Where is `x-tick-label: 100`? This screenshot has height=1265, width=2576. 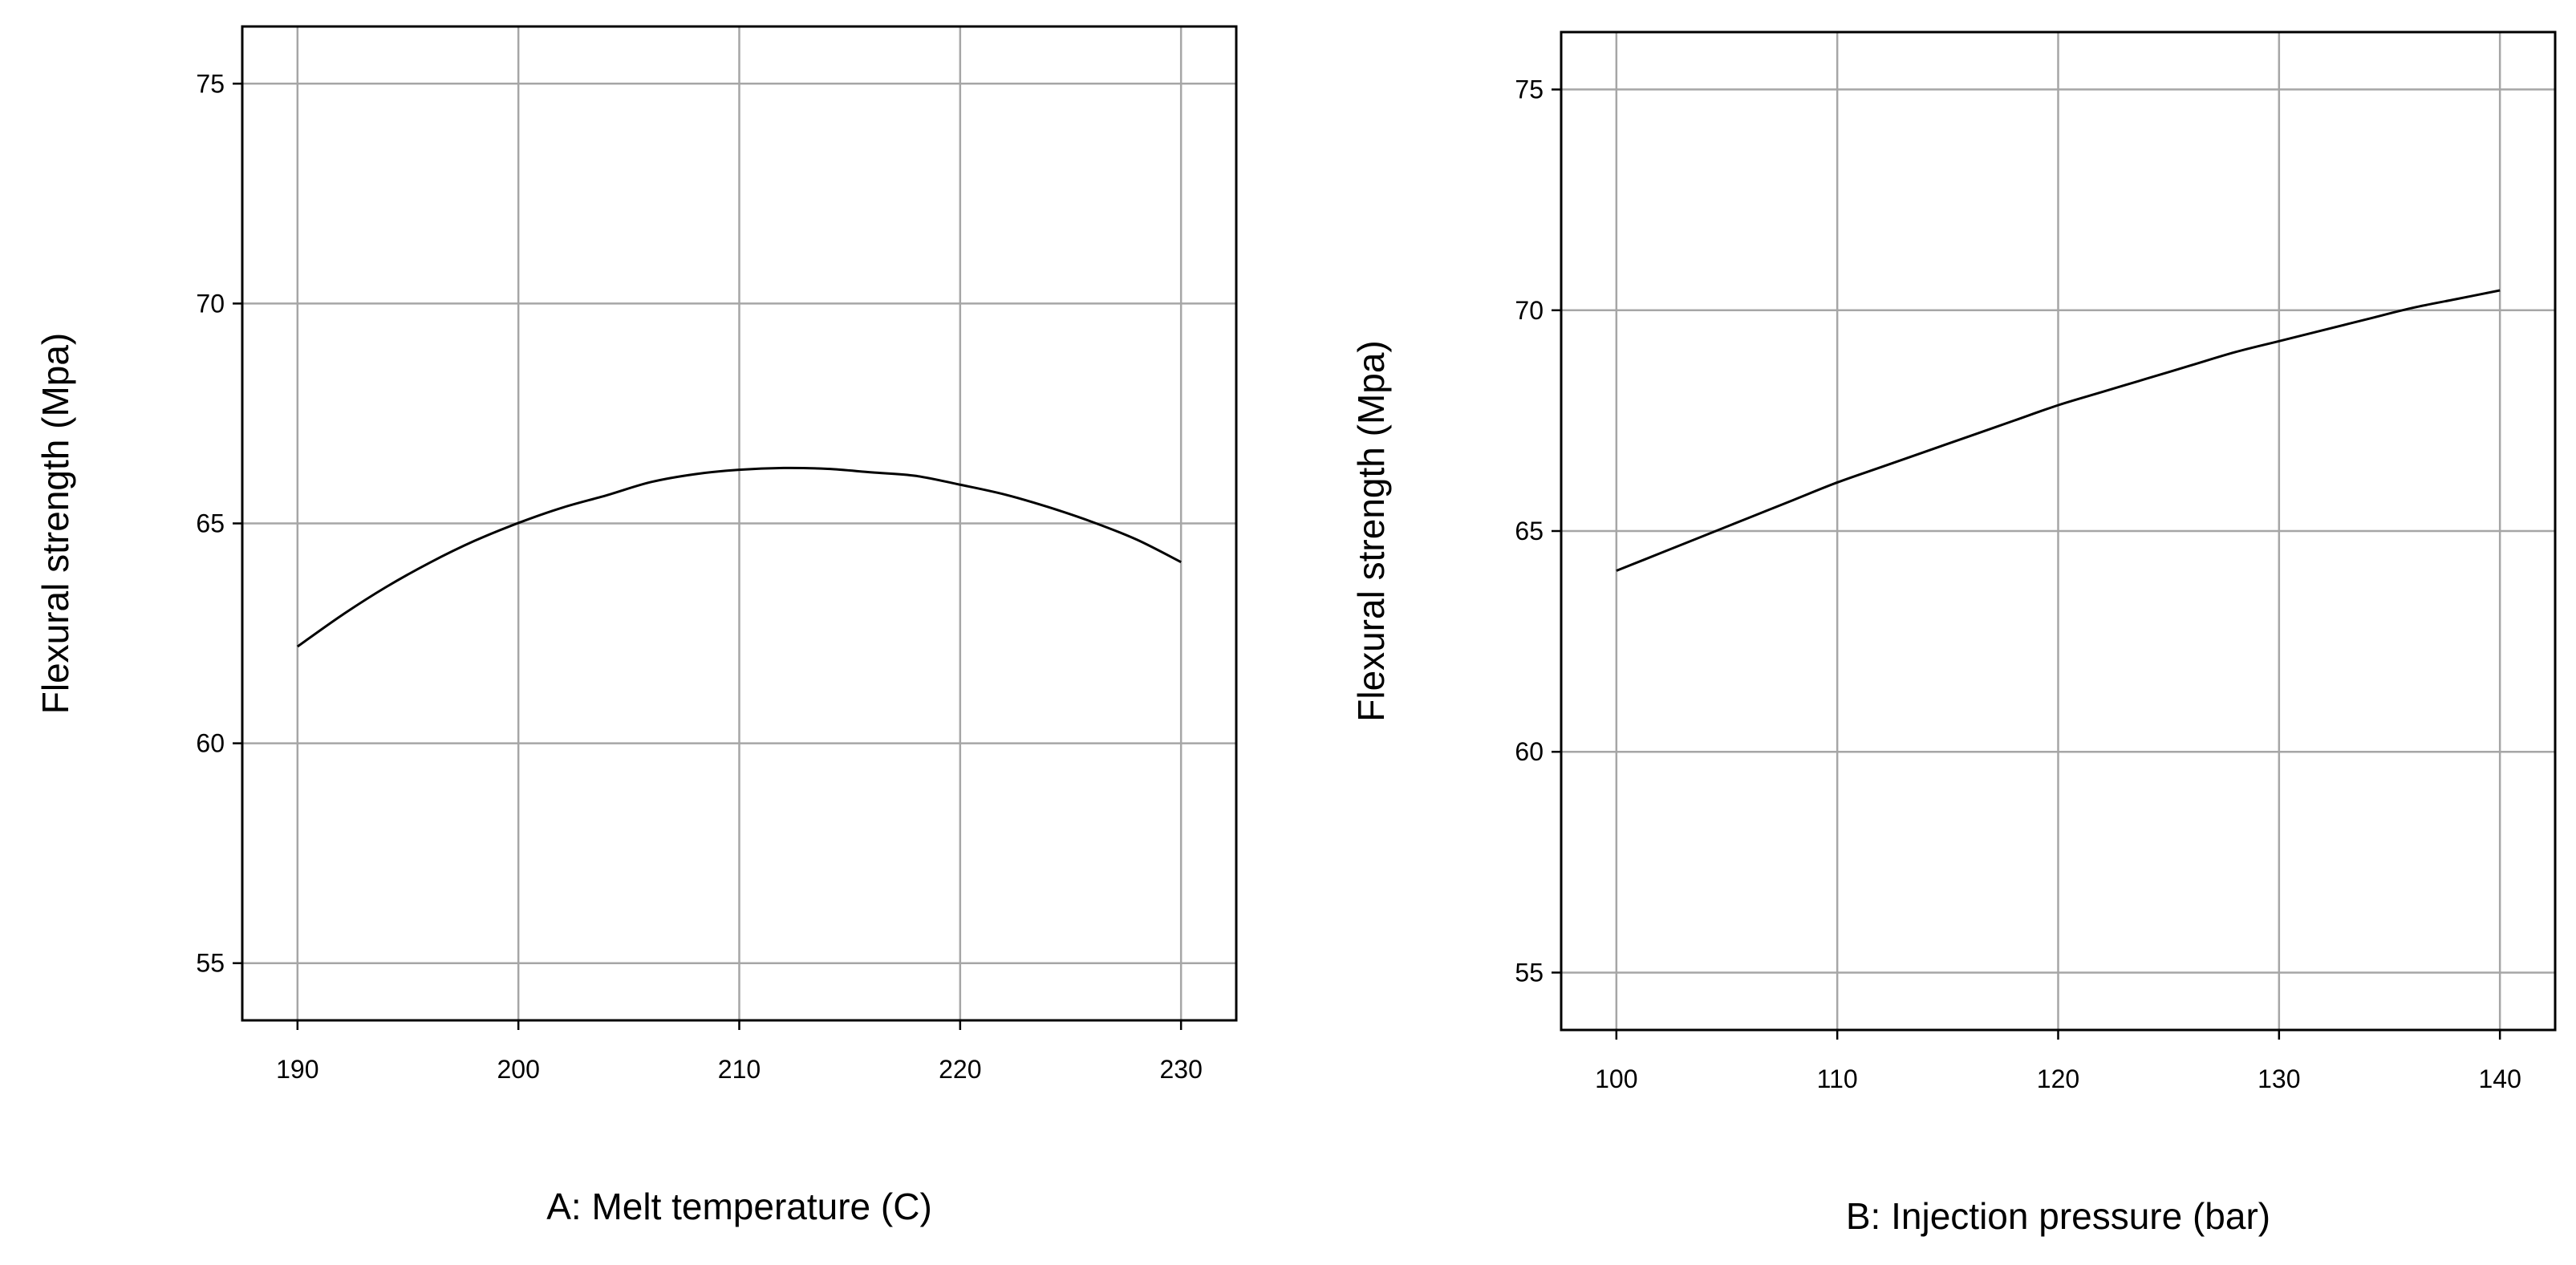 x-tick-label: 100 is located at coordinates (1616, 1078).